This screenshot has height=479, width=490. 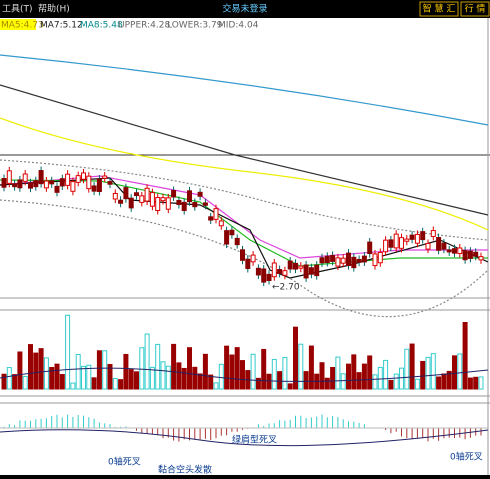 What do you see at coordinates (244, 438) in the screenshot?
I see `macd-line` at bounding box center [244, 438].